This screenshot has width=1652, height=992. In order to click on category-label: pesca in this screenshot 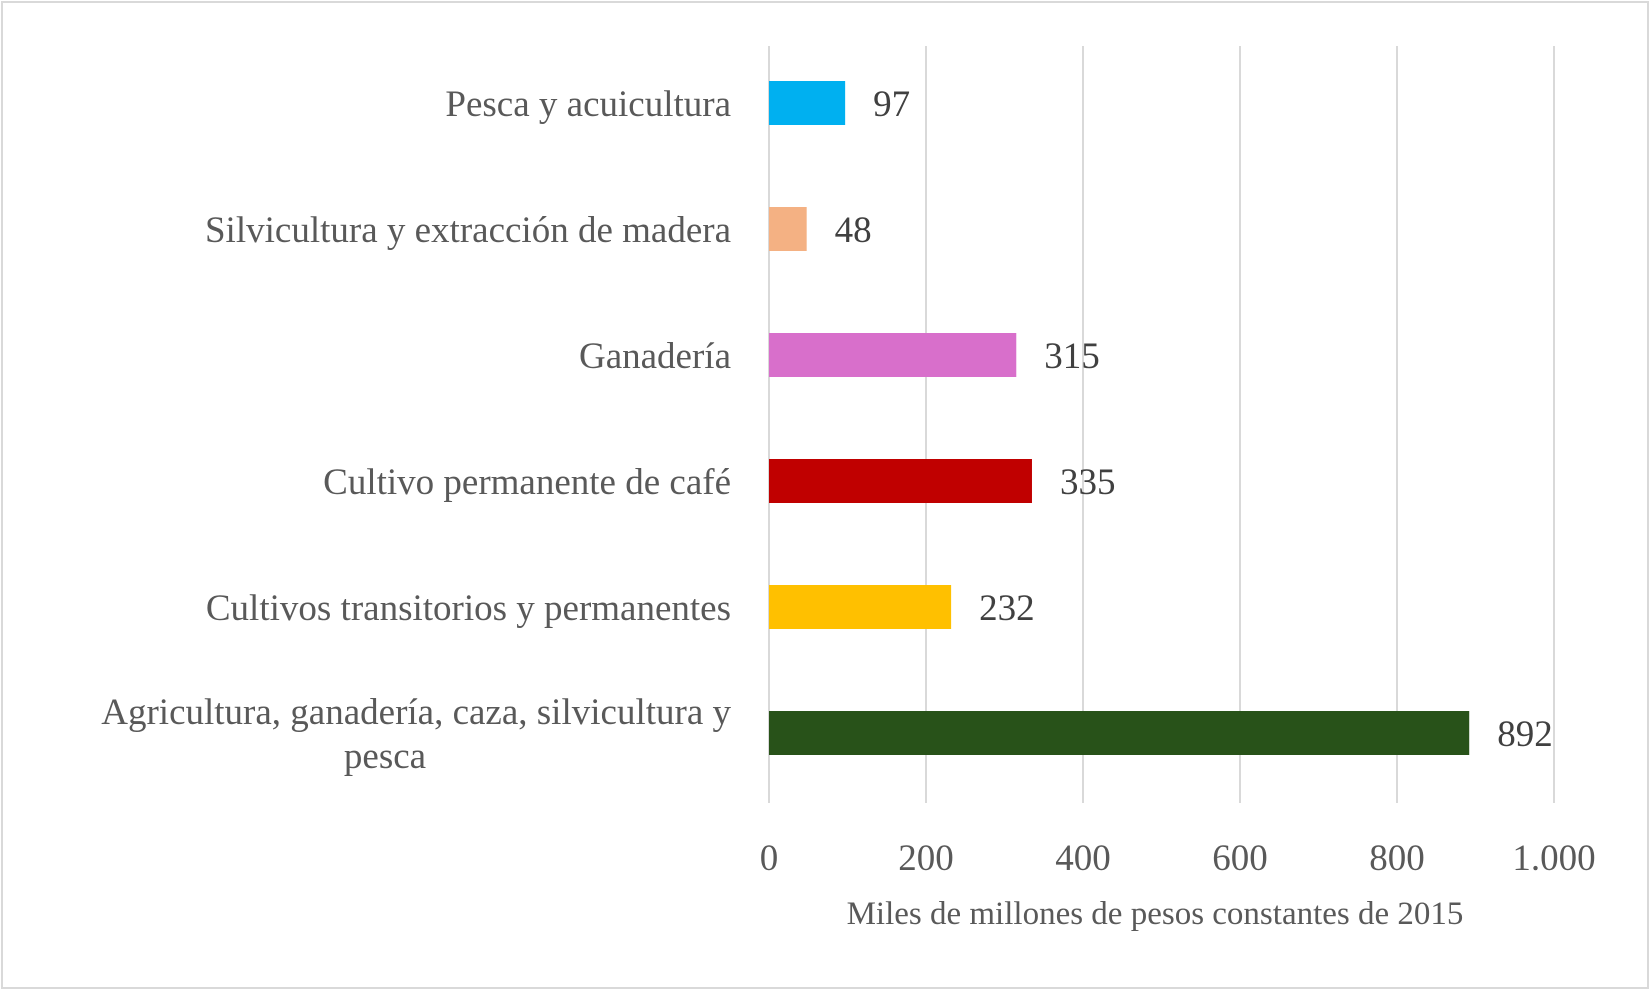, I will do `click(385, 756)`.